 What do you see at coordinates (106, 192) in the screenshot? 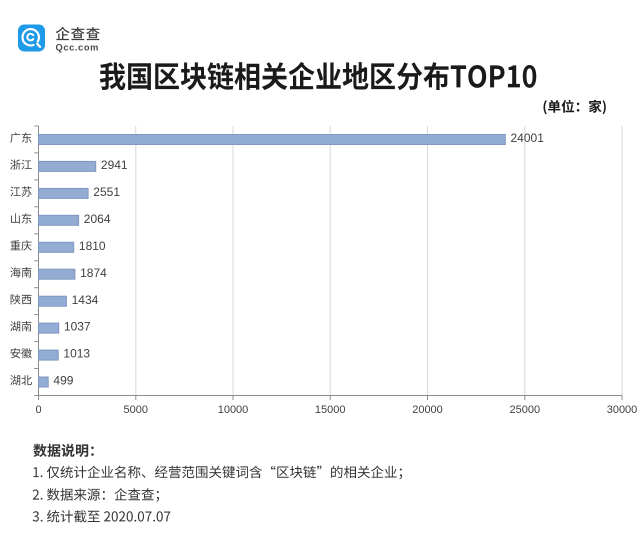
I see `svg-text: 2551` at bounding box center [106, 192].